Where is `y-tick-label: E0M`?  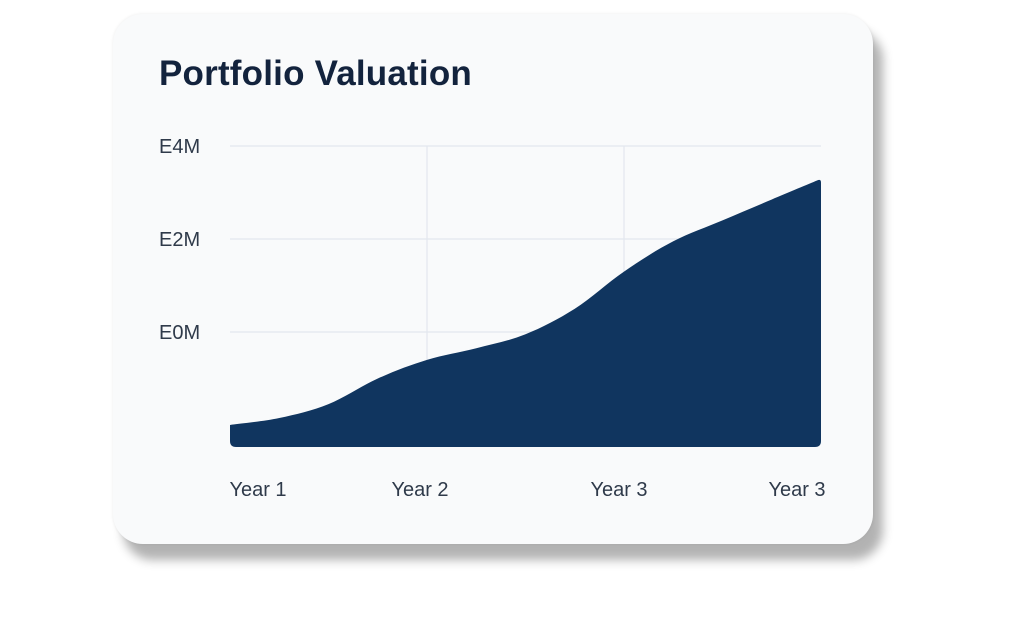
y-tick-label: E0M is located at coordinates (179, 333).